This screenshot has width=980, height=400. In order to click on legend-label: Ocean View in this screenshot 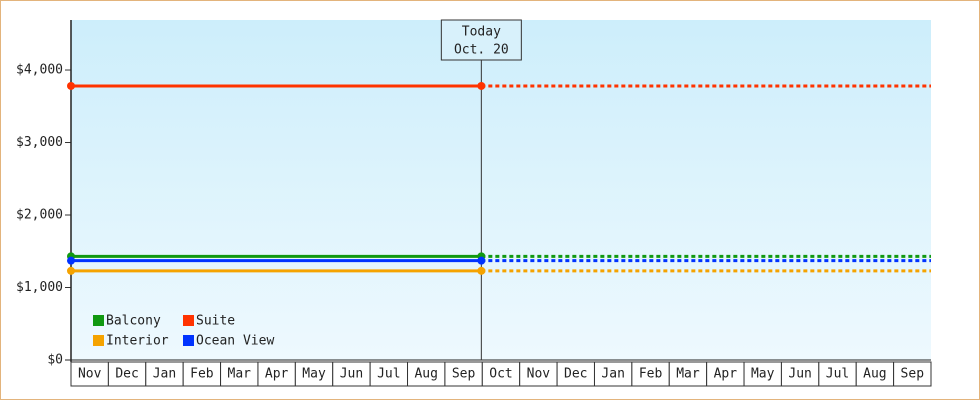, I will do `click(235, 341)`.